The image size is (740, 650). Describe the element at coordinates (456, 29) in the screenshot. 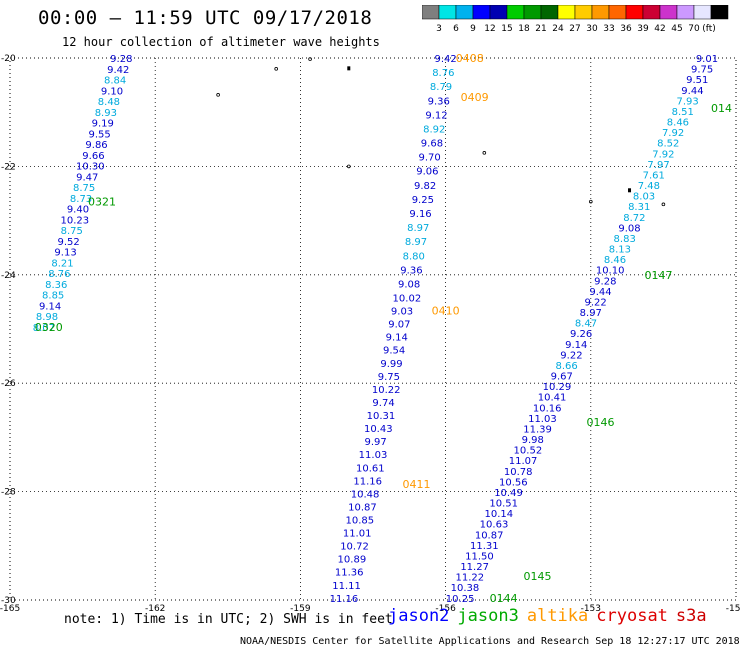

I see `colorbar-label: 6` at that location.